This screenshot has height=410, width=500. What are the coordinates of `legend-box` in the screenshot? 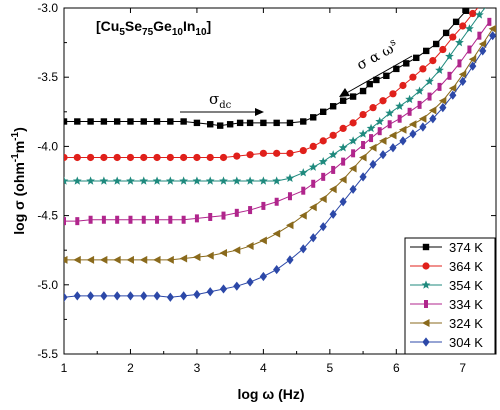 It's located at (450, 296).